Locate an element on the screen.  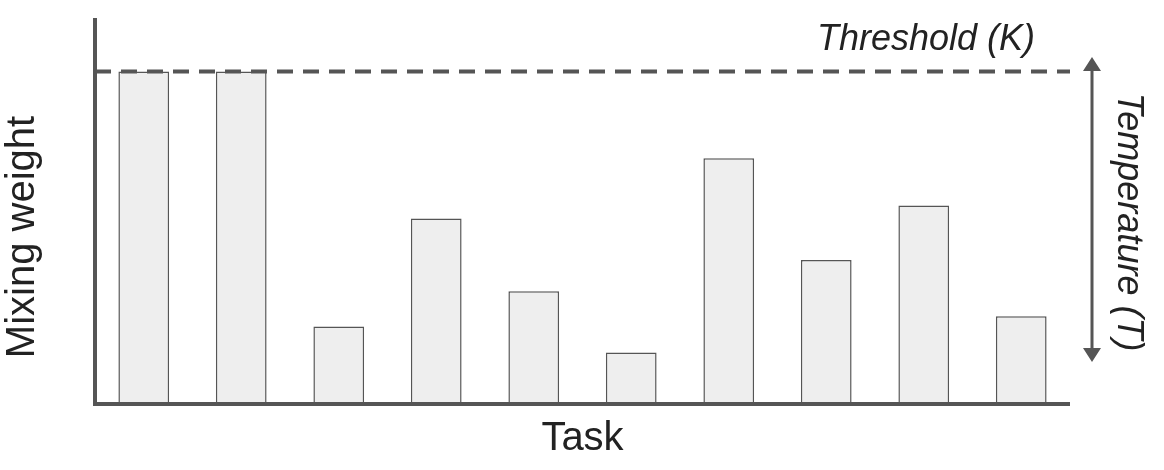
text: Temperature (T) is located at coordinates (1130, 222).